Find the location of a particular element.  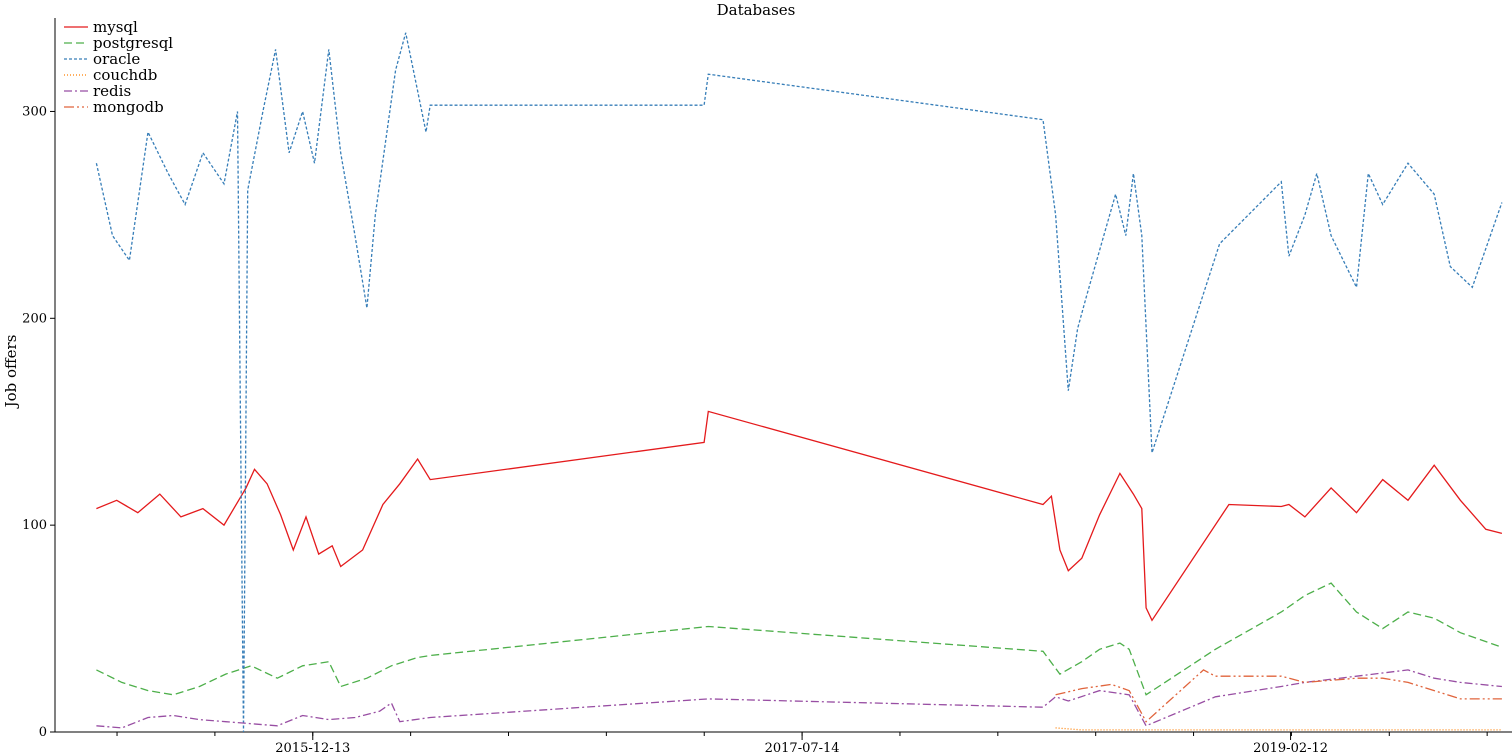

x-tick-label: 2019-02-12 is located at coordinates (1290, 748).